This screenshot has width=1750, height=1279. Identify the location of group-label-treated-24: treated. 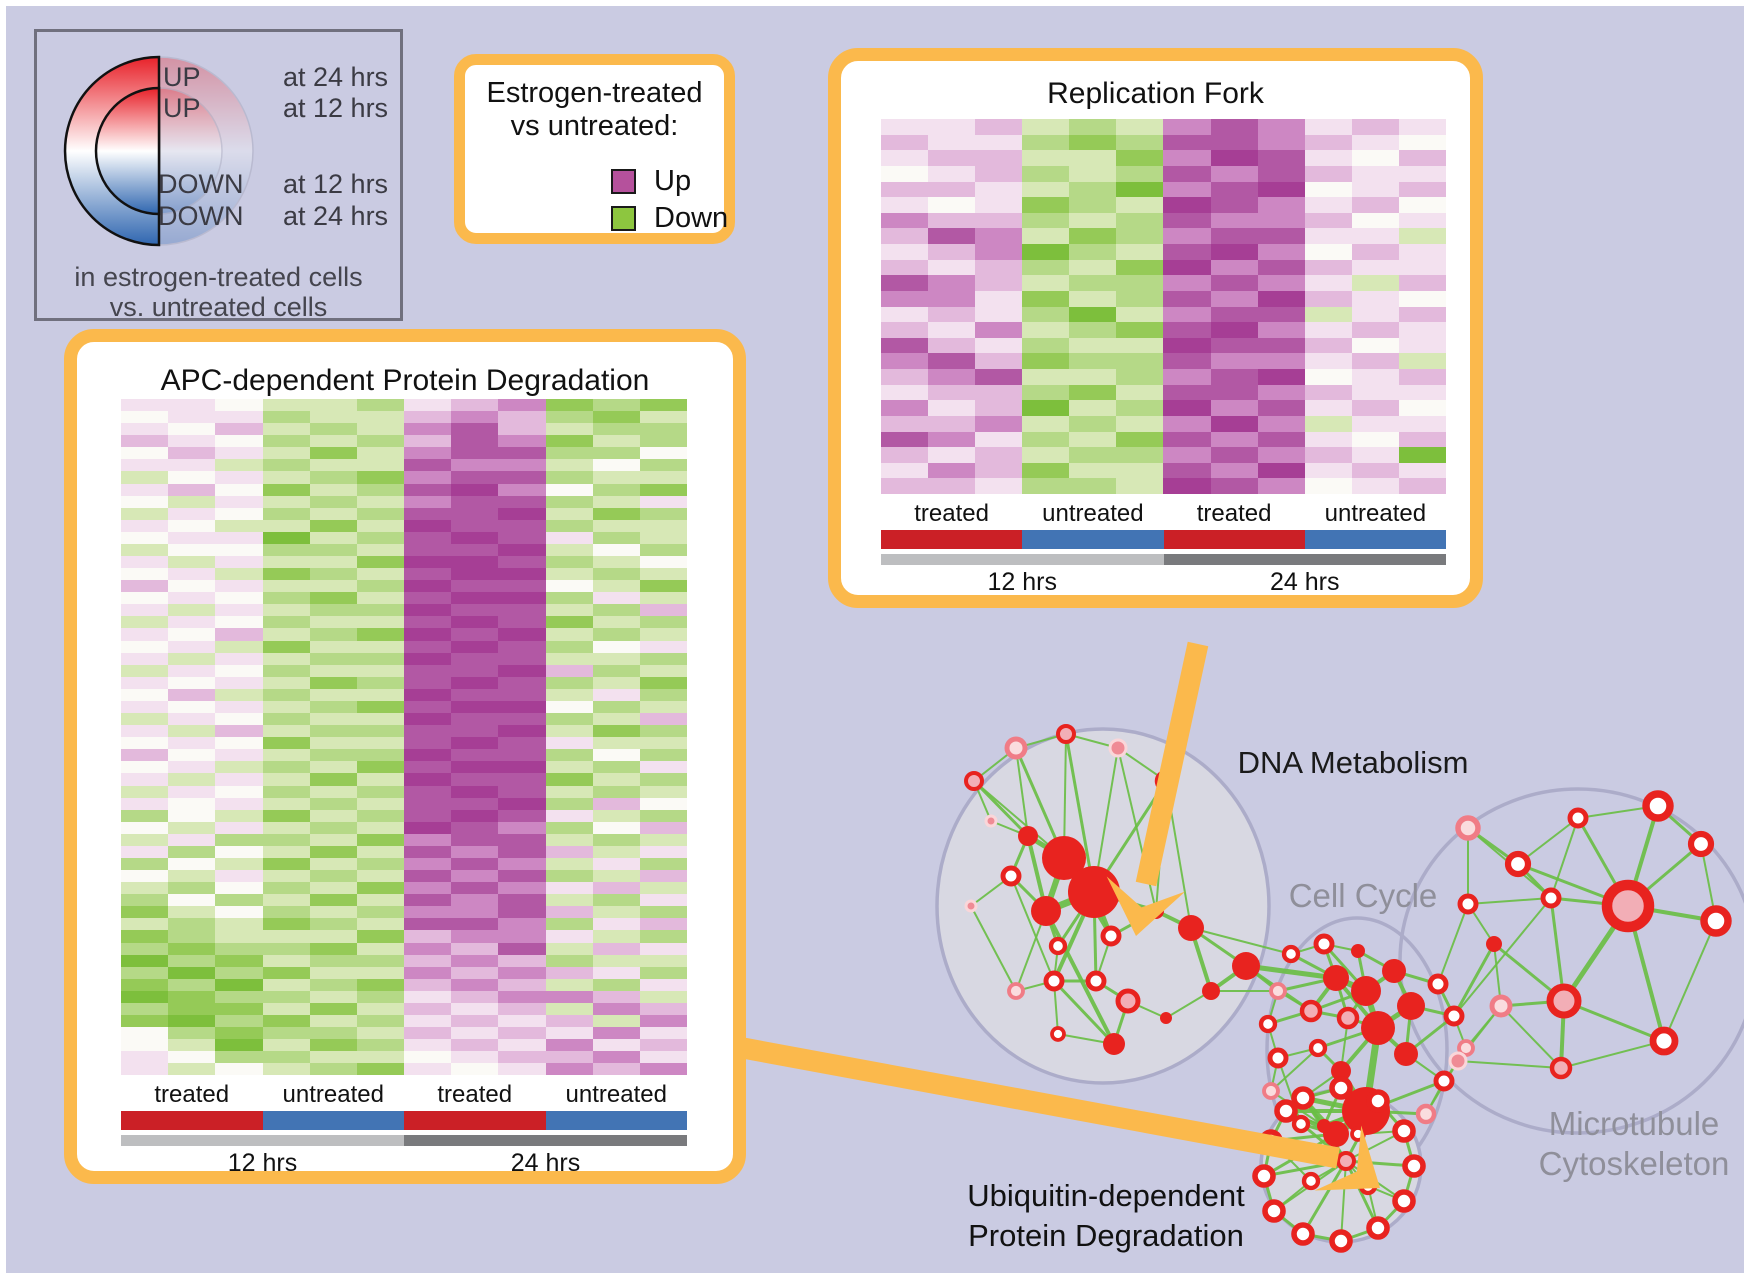
(1234, 513).